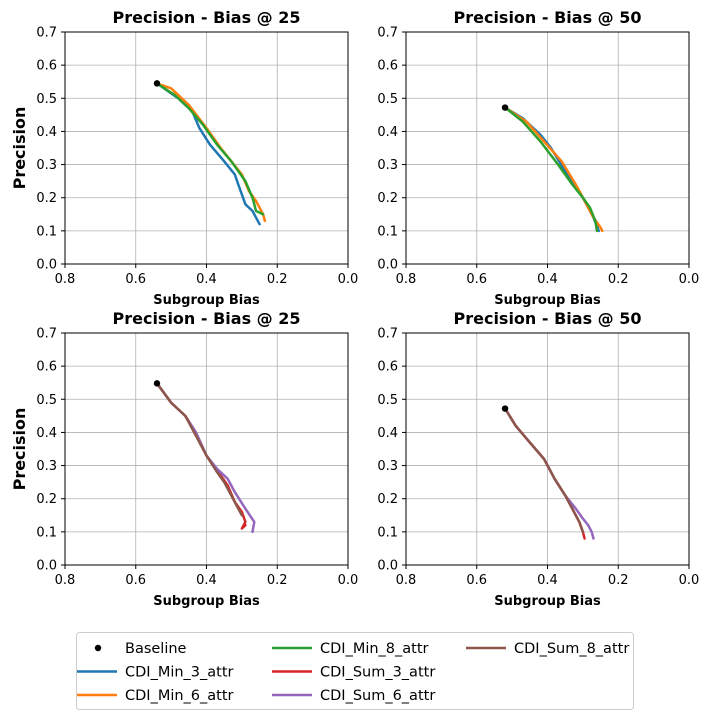 The image size is (709, 717). What do you see at coordinates (179, 696) in the screenshot?
I see `legend-label: CDI_Min_6_attr` at bounding box center [179, 696].